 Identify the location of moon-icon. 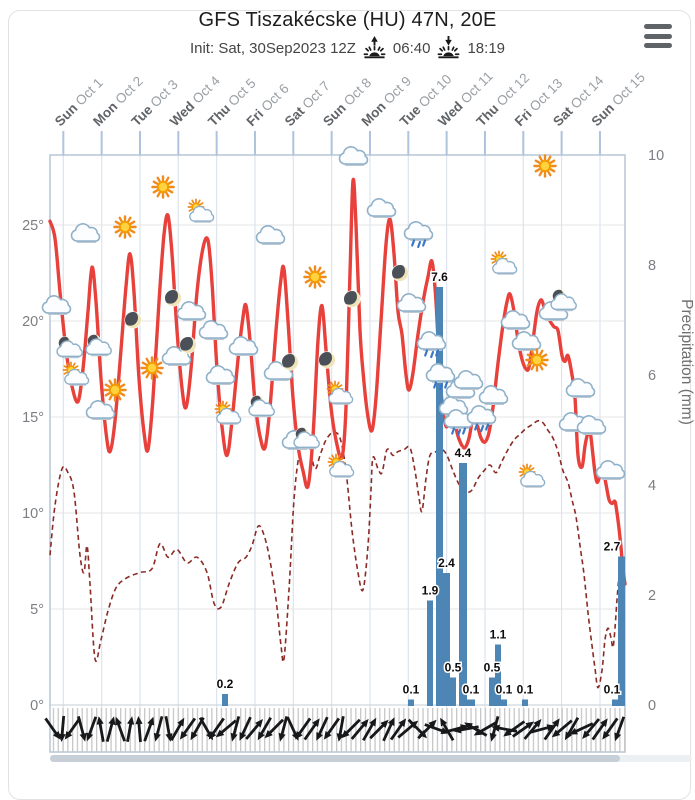
(325, 359).